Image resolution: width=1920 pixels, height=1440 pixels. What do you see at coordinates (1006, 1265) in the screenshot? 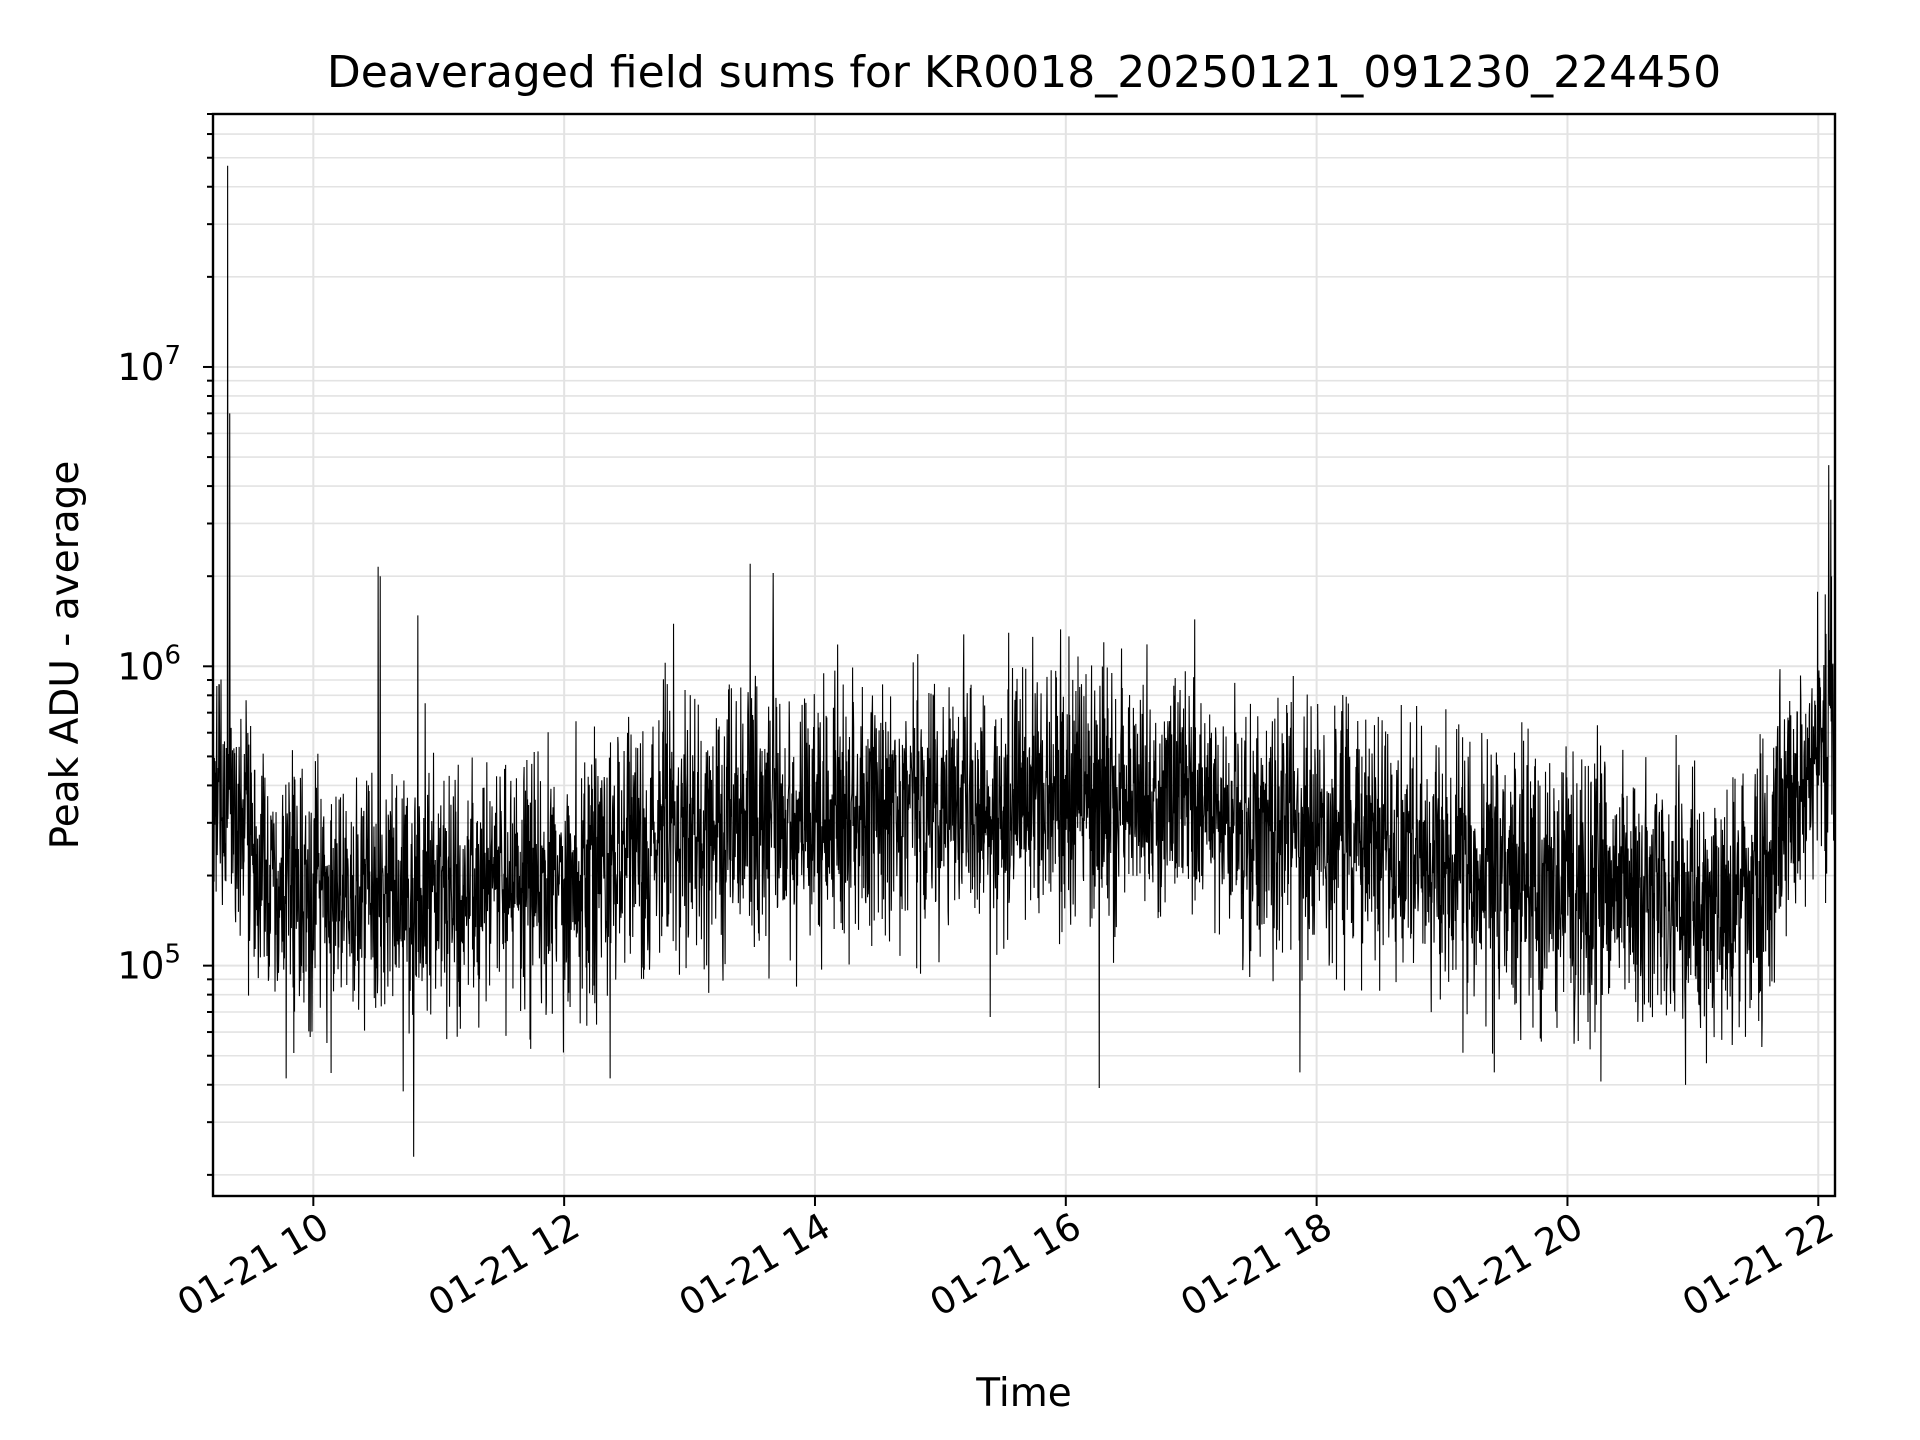
I see `x-tick-label: 01-21 16` at bounding box center [1006, 1265].